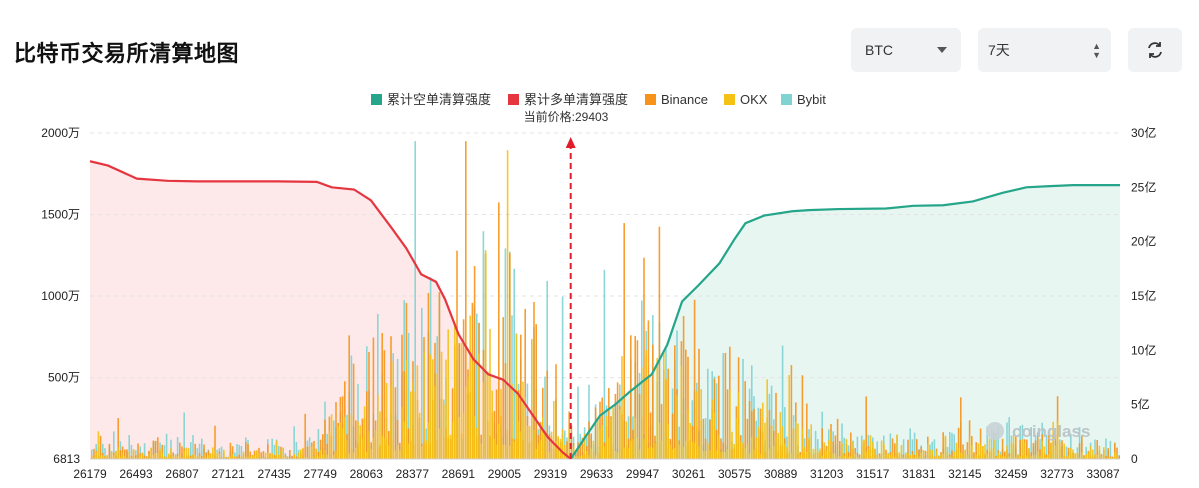  What do you see at coordinates (643, 474) in the screenshot?
I see `x-tick-label: 29947` at bounding box center [643, 474].